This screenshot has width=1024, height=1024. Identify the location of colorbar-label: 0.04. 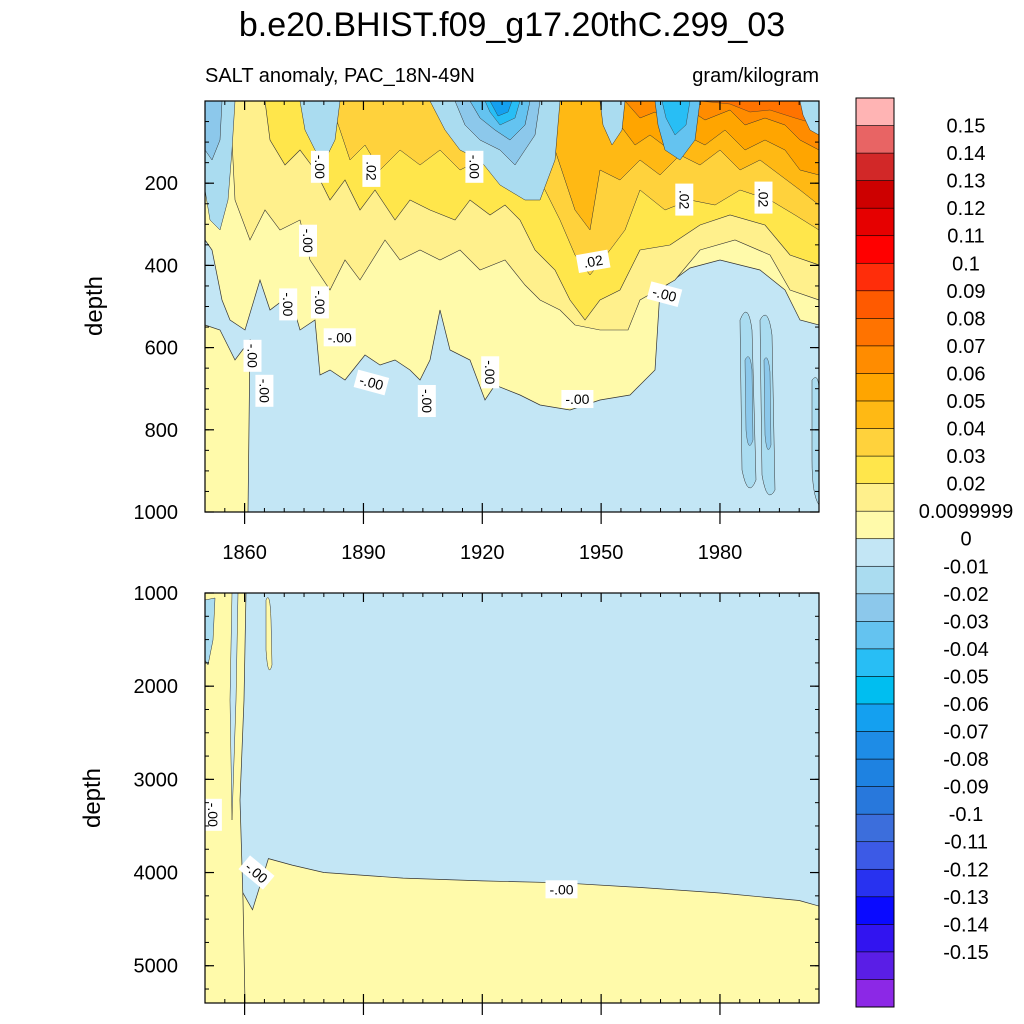
(966, 430).